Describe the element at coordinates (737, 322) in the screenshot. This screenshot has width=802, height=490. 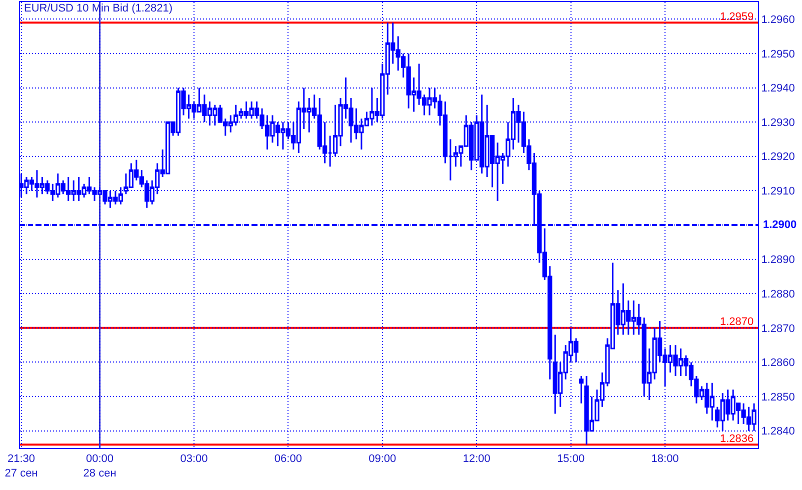
I see `ref-line-label: 1.2870` at that location.